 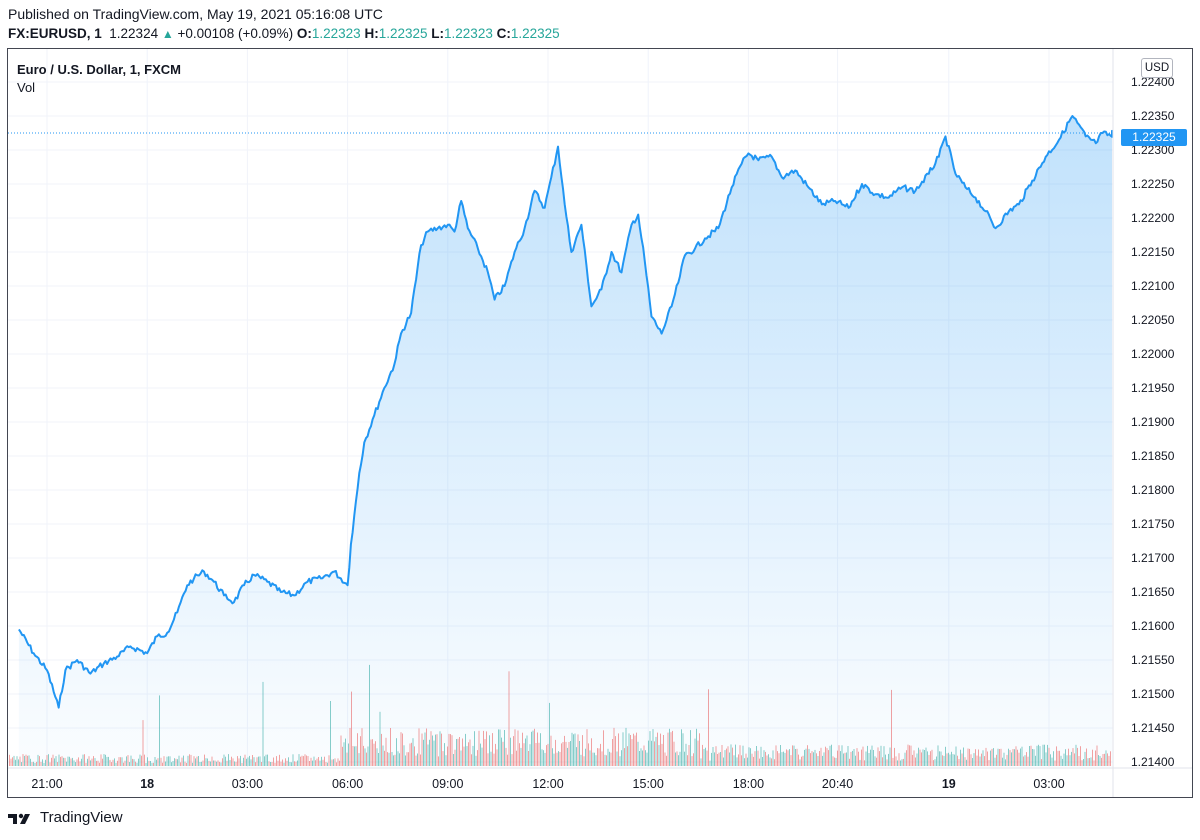 I want to click on x-tick-label: 15:00, so click(x=648, y=784).